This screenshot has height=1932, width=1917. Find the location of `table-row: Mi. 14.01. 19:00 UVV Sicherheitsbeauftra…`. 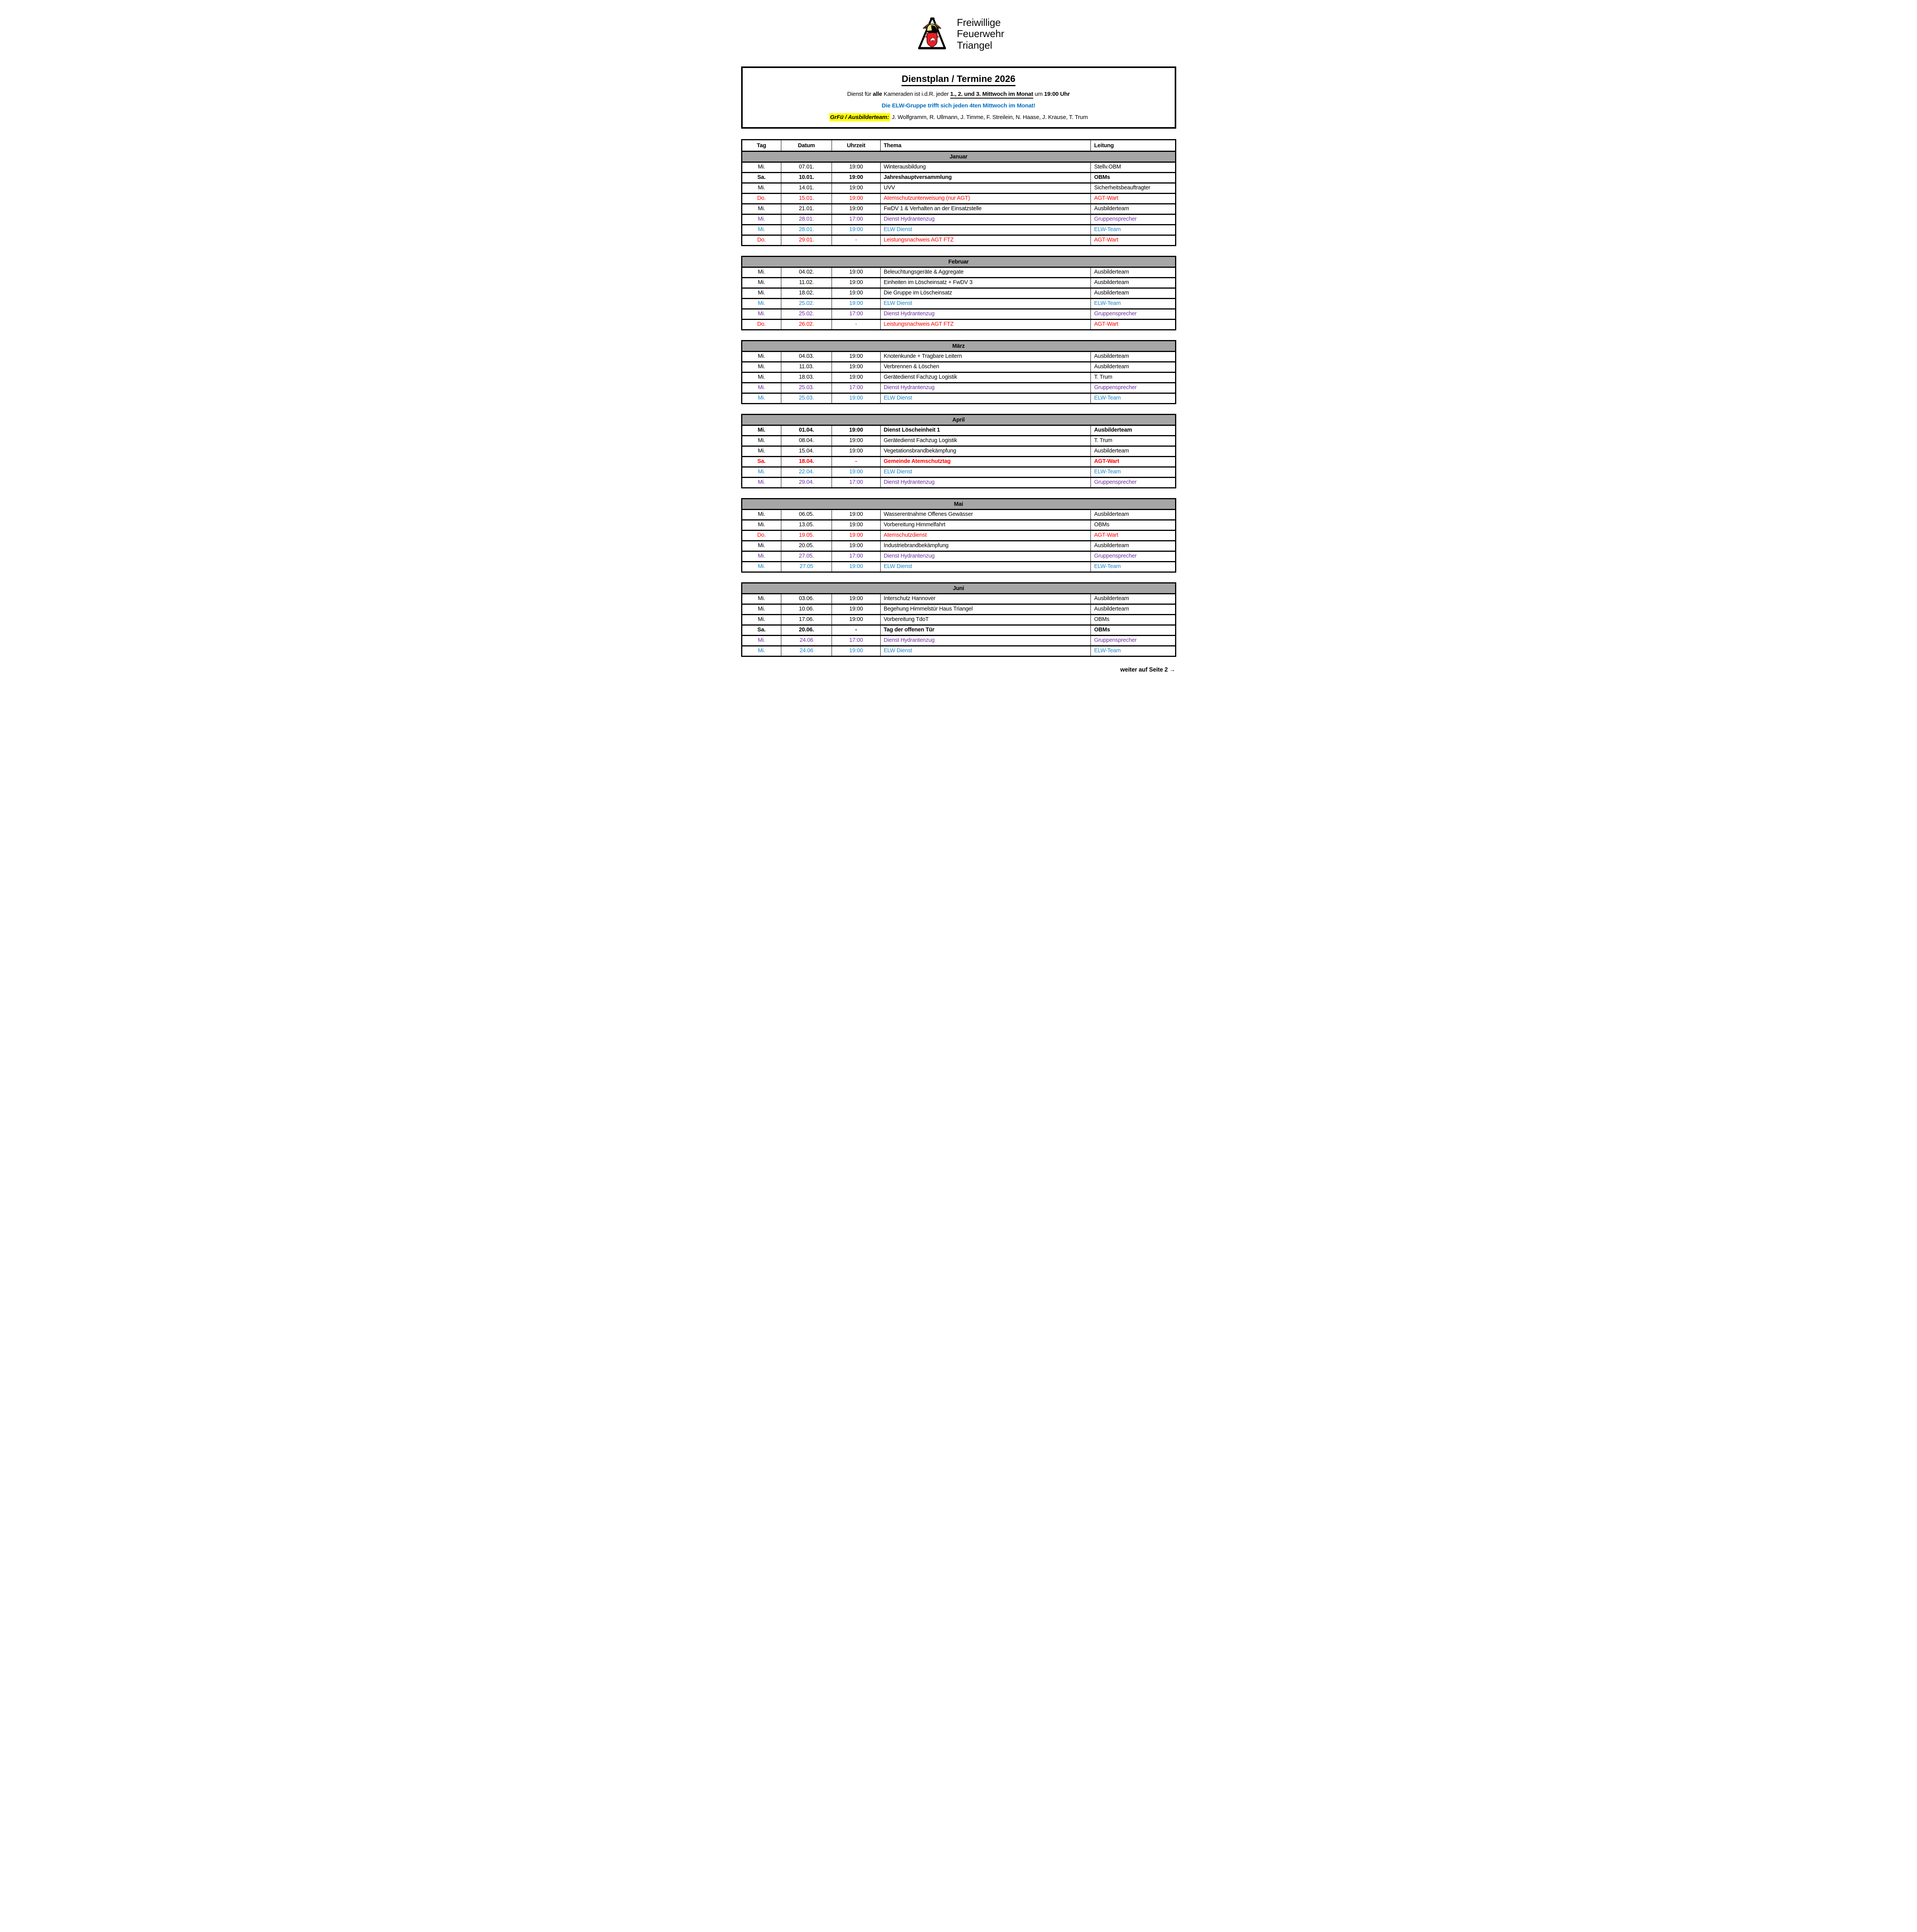

table-row: Mi. 14.01. 19:00 UVV Sicherheitsbeauftra… is located at coordinates (958, 188).